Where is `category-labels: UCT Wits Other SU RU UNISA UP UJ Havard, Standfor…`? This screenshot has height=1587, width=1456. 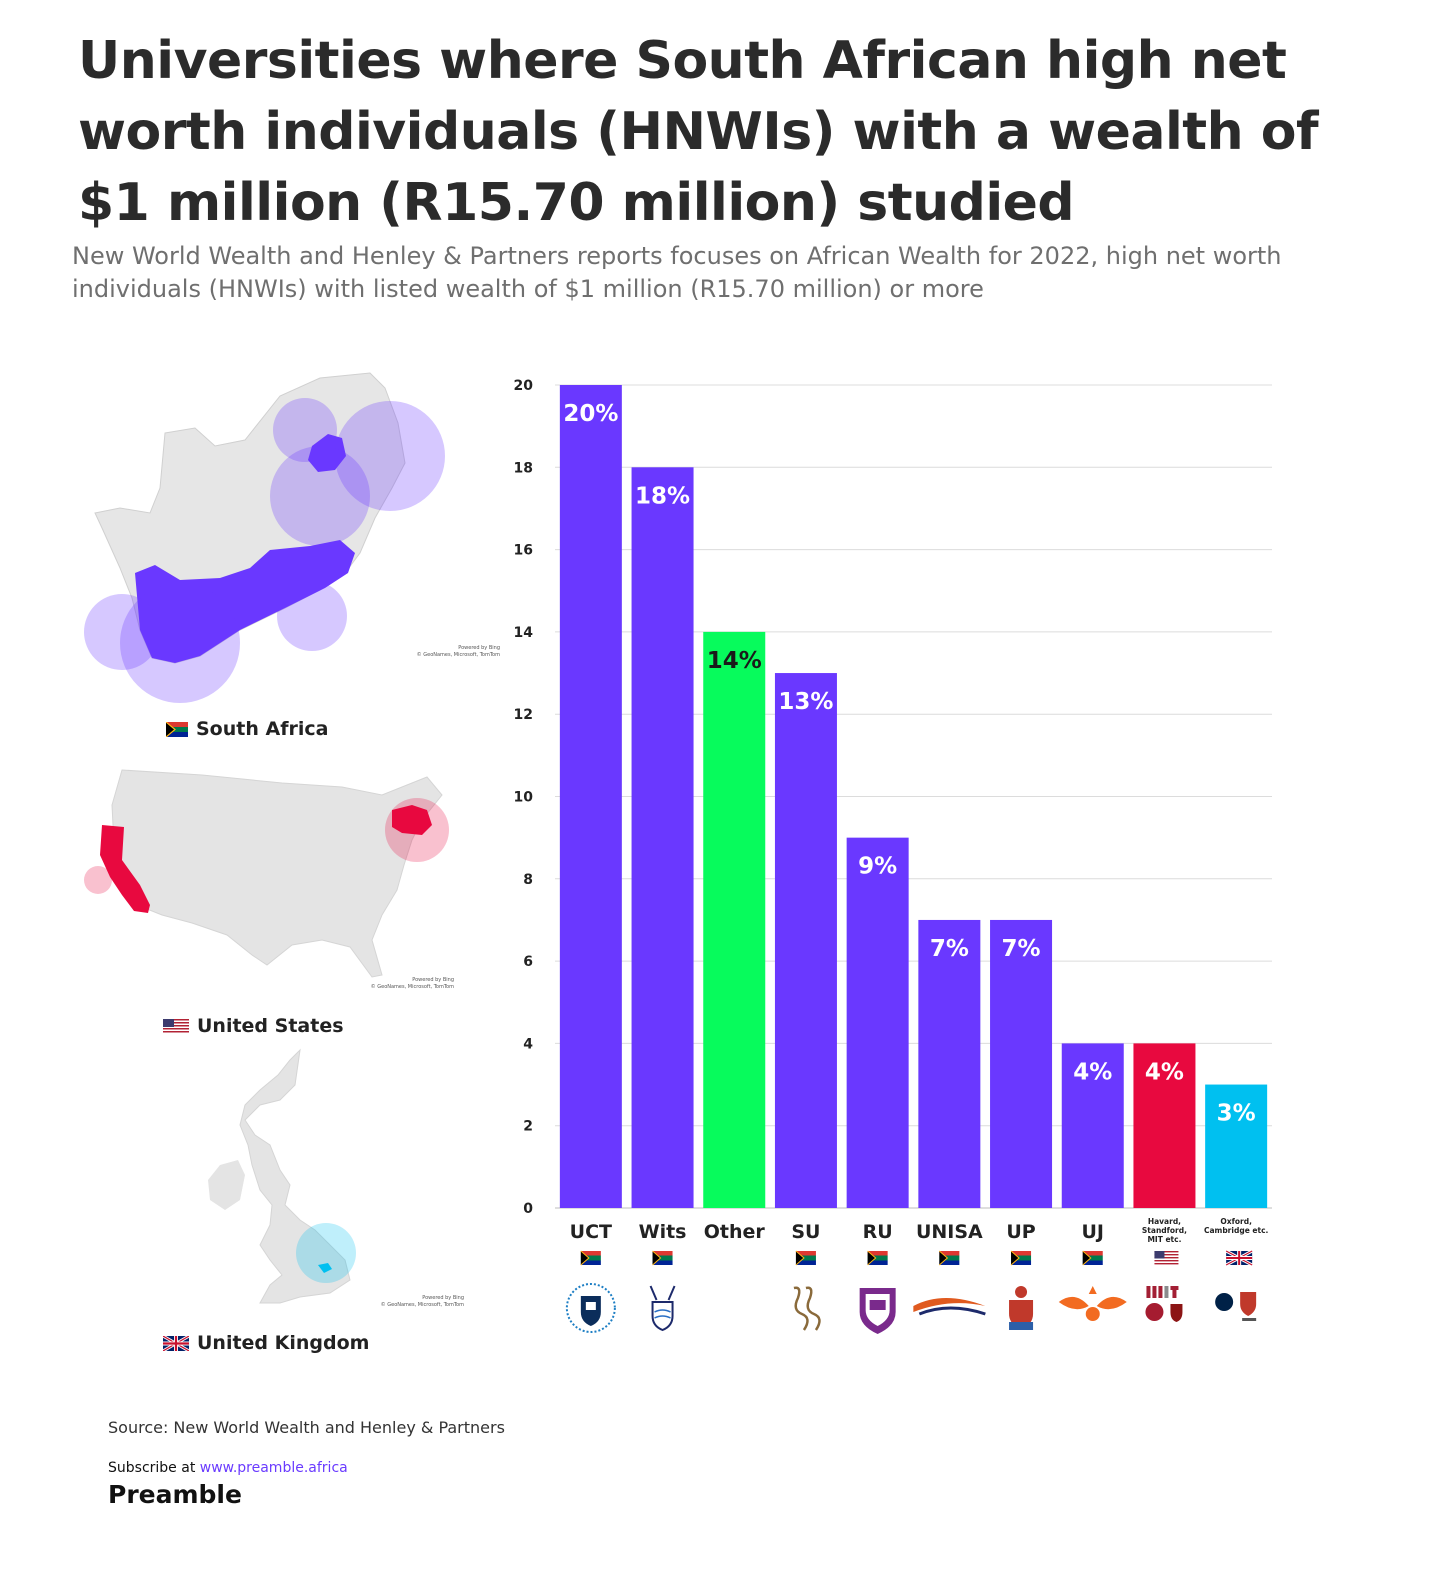
category-labels: UCT Wits Other SU RU UNISA UP UJ Havard, Standfor… is located at coordinates (919, 1230).